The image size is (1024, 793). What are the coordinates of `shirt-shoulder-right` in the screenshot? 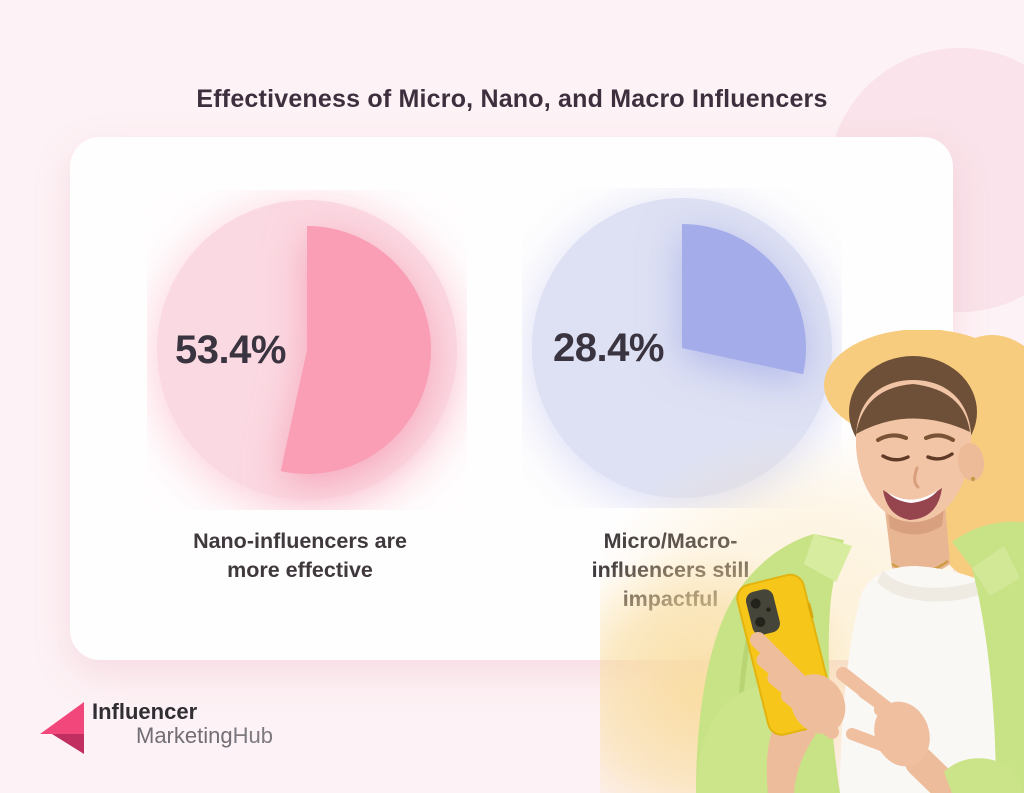 It's located at (988, 544).